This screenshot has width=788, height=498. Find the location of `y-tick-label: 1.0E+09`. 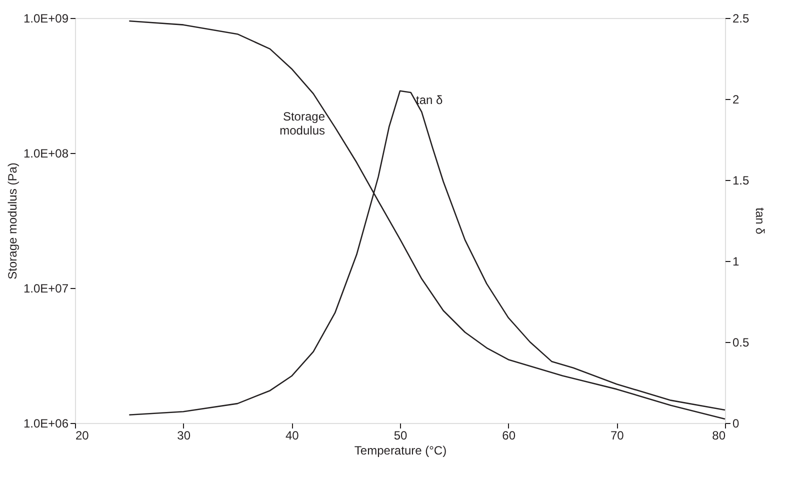

y-tick-label: 1.0E+09 is located at coordinates (46, 19).